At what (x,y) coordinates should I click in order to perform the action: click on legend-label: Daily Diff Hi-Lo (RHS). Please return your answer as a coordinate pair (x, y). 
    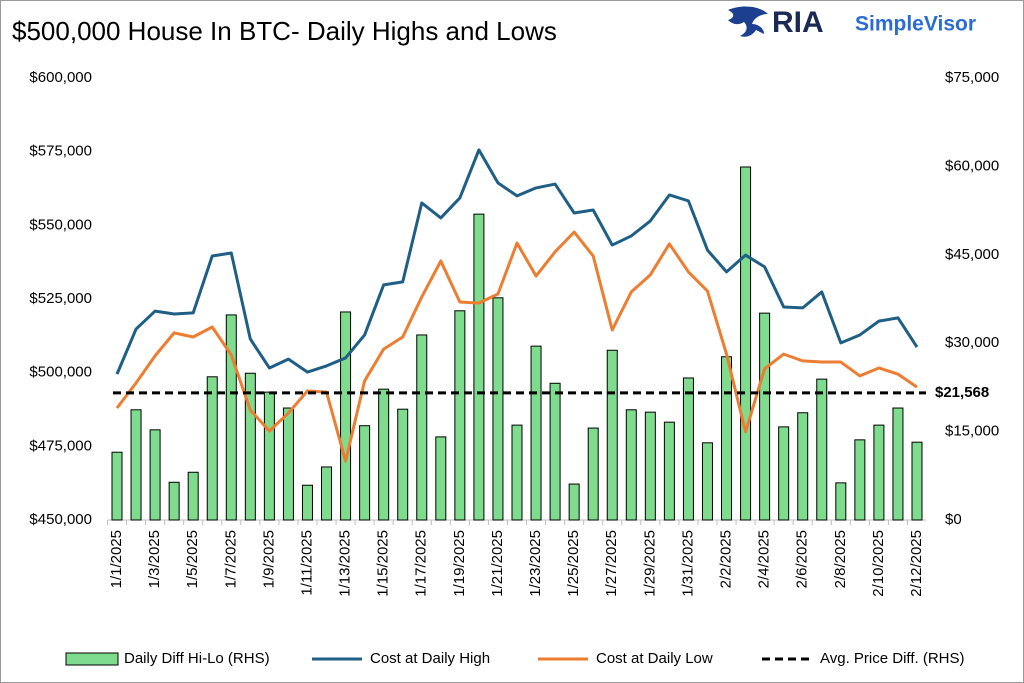
    Looking at the image, I should click on (197, 658).